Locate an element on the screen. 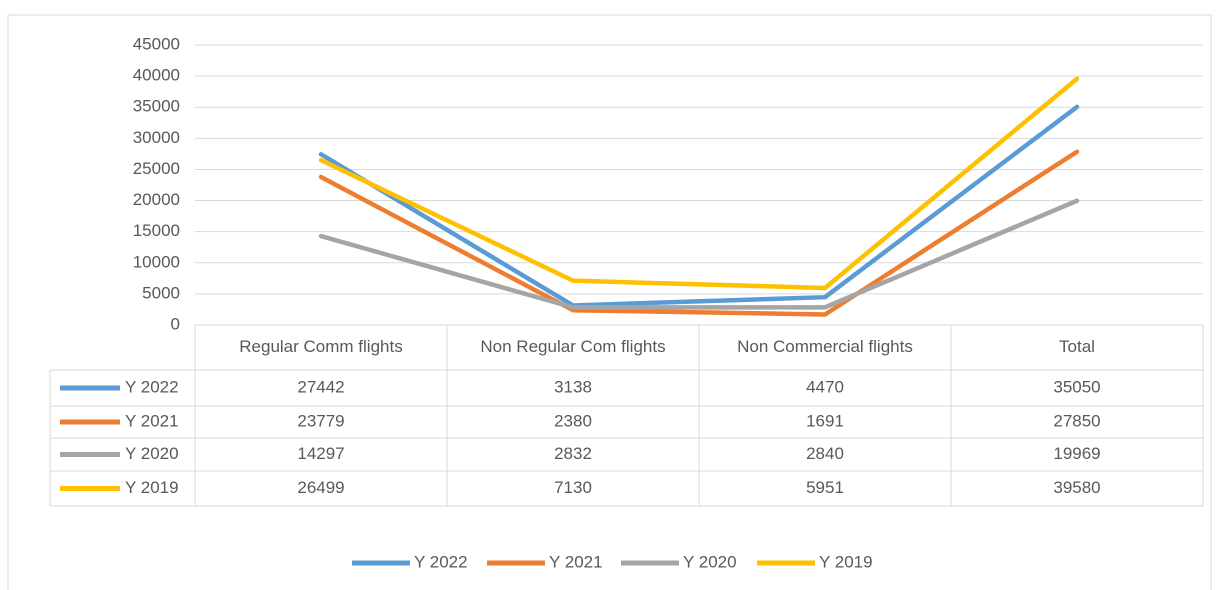 This screenshot has height=590, width=1219. table-row-header: Y 2020 is located at coordinates (152, 453).